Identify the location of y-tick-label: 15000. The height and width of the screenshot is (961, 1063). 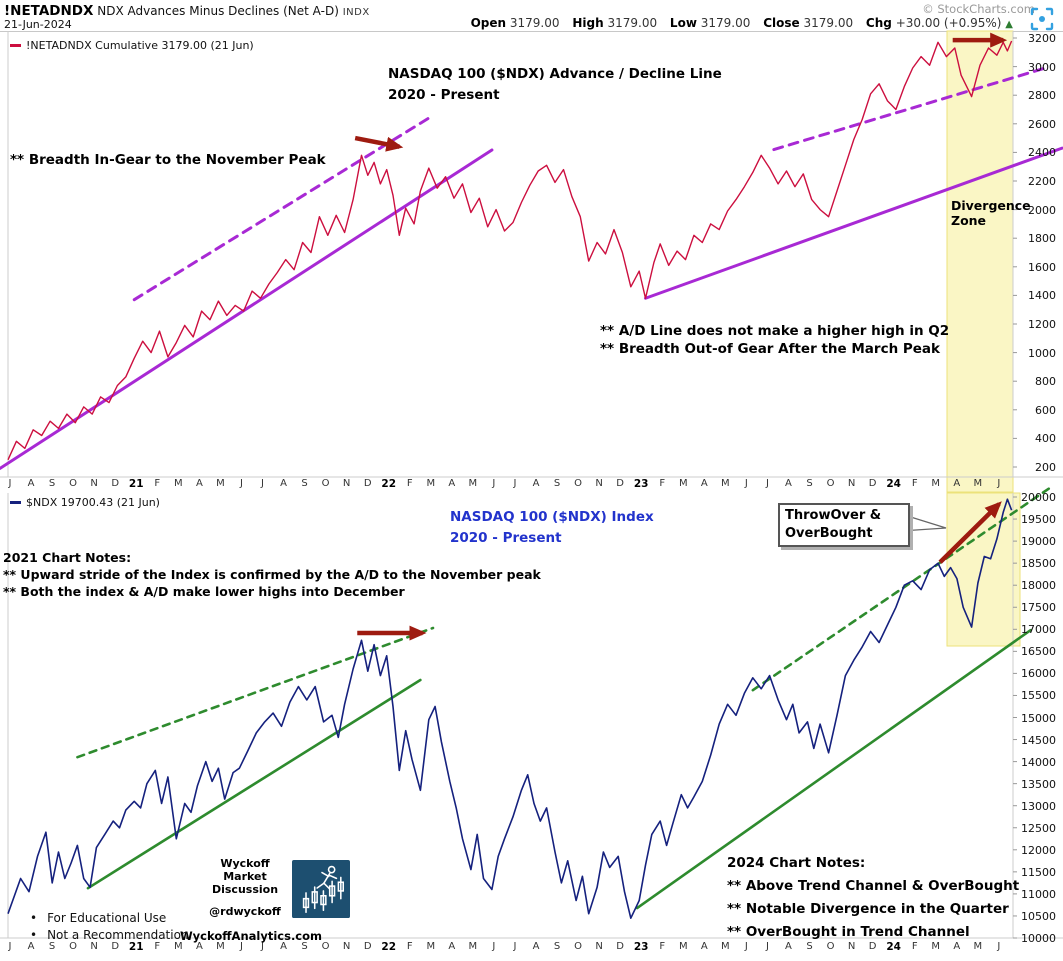
(1038, 718).